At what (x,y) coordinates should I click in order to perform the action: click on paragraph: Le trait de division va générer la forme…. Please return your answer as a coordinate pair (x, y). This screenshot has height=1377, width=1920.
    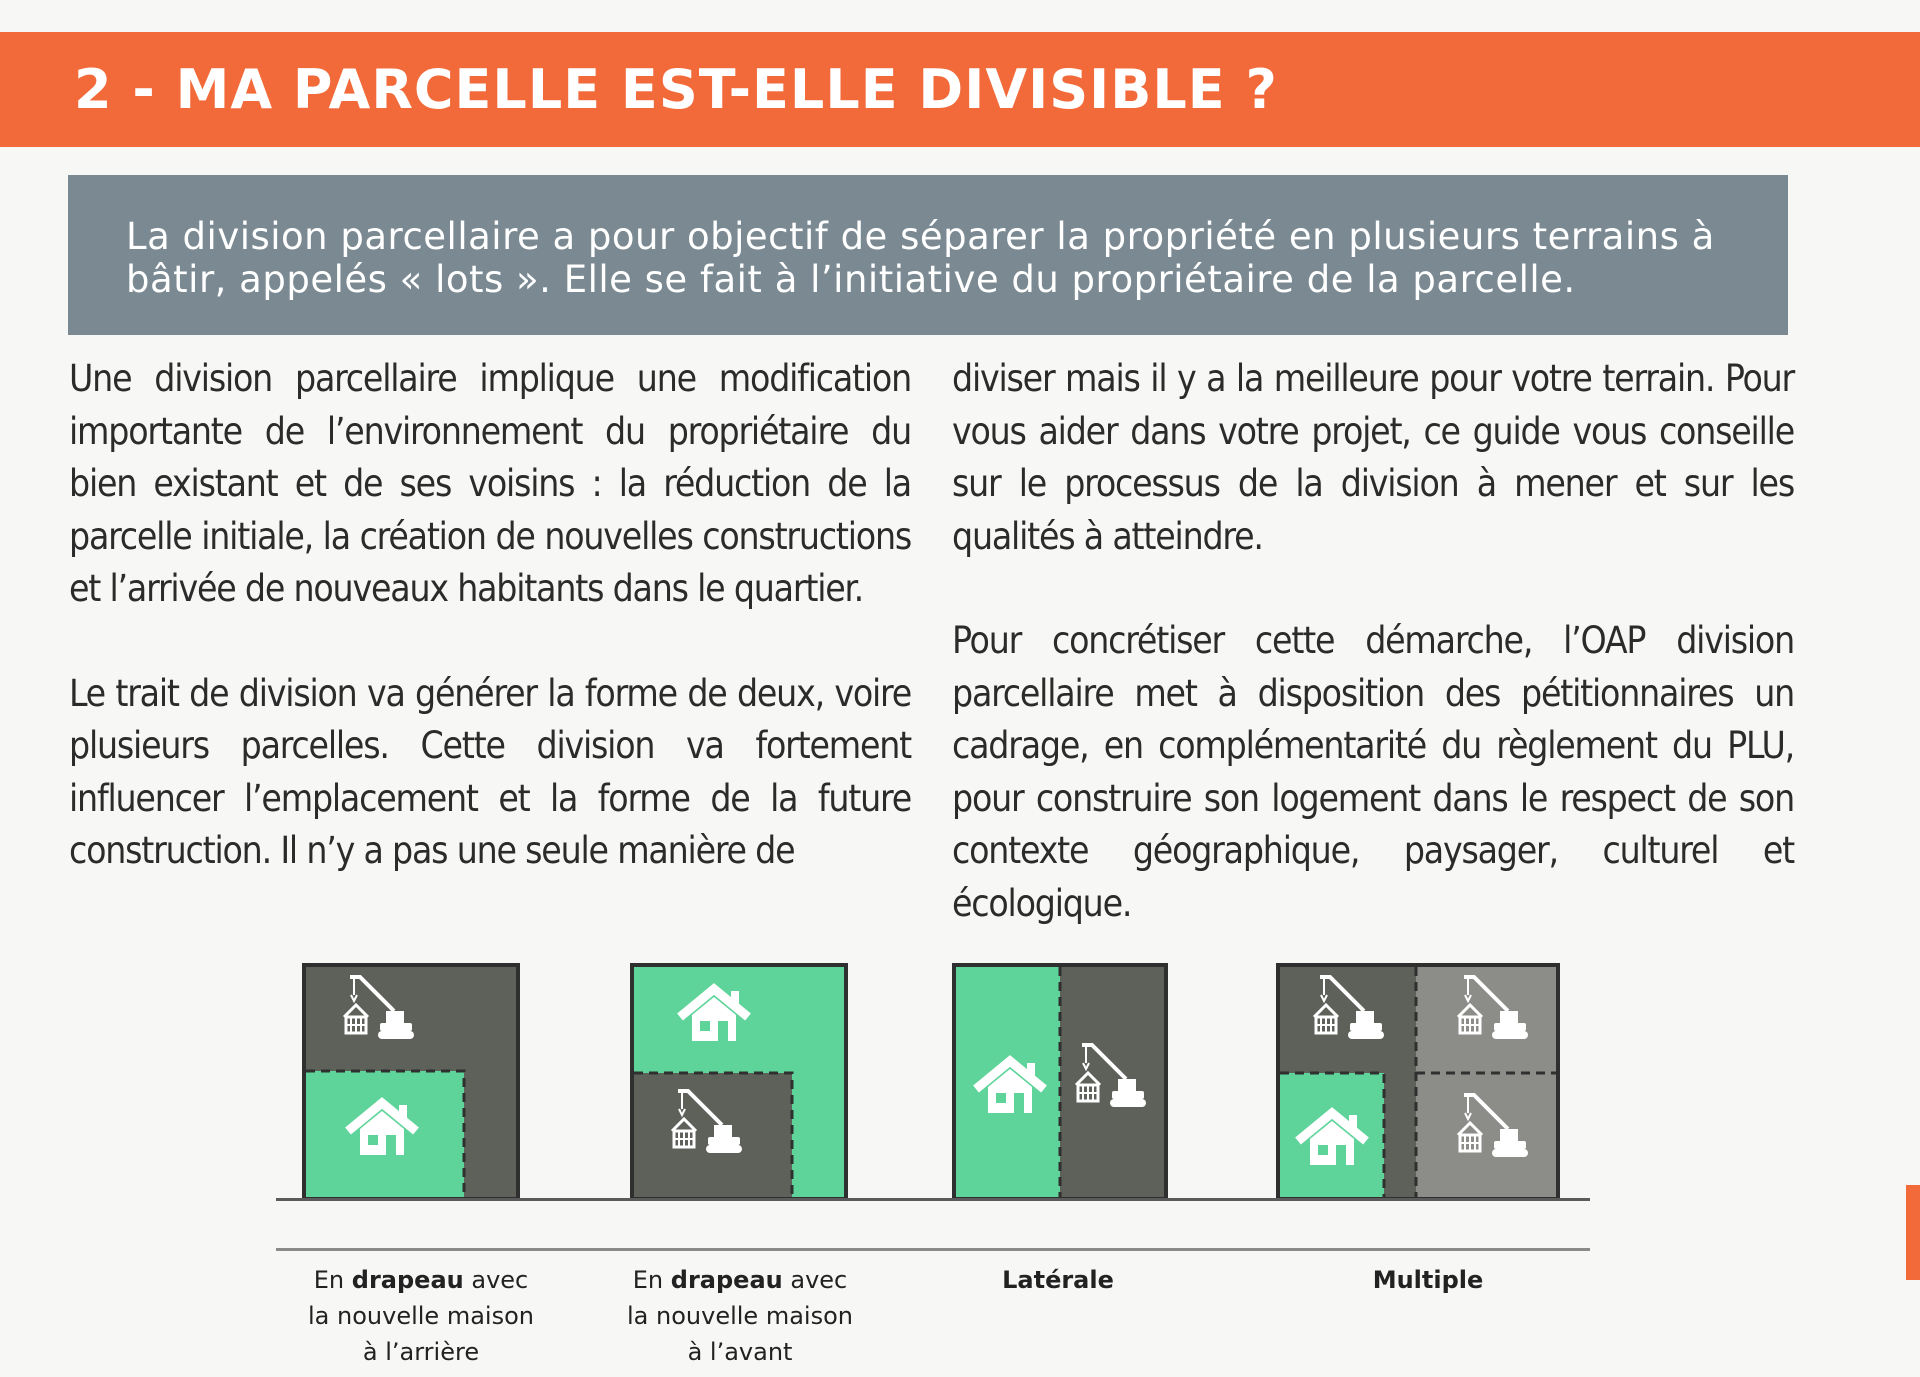
    Looking at the image, I should click on (490, 772).